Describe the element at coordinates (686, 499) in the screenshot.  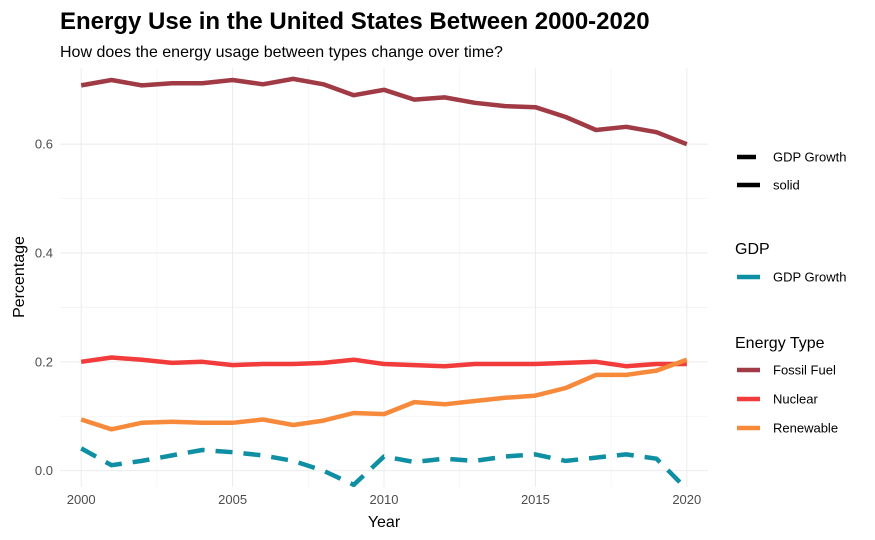
I see `x-tick-label: 2020` at that location.